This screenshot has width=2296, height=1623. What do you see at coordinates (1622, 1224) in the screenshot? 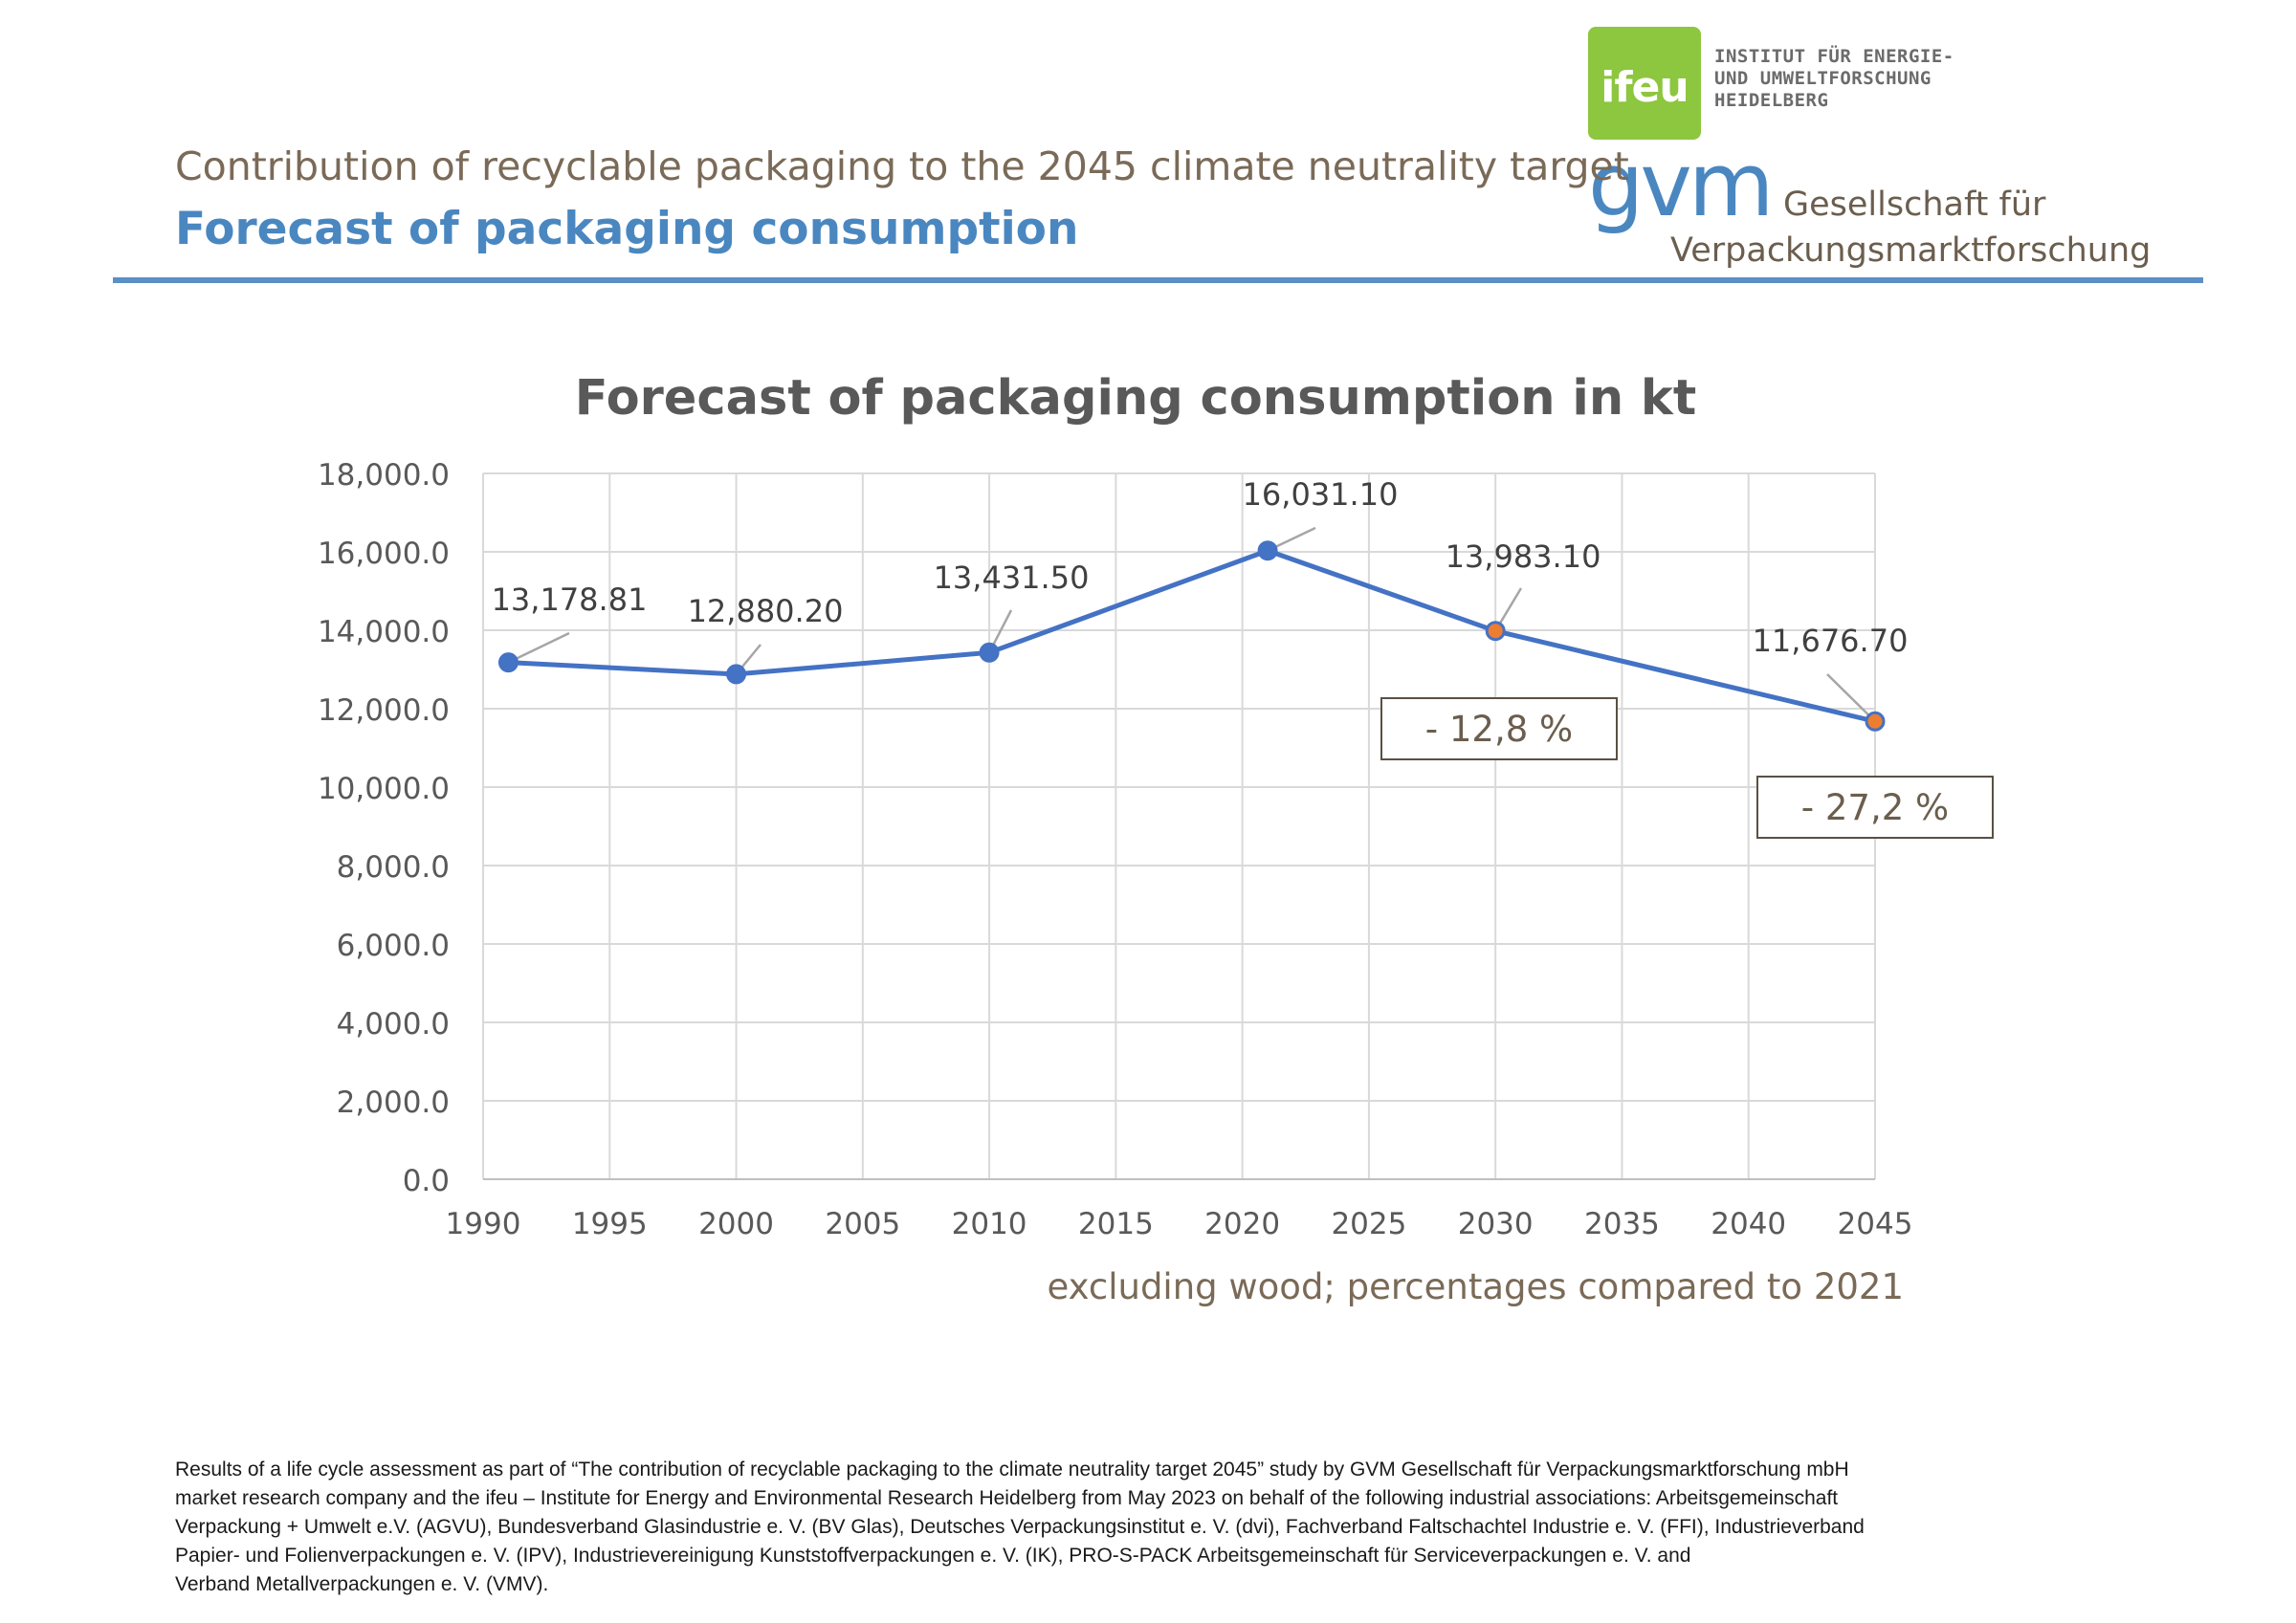
I see `x-tick-label: 2035` at bounding box center [1622, 1224].